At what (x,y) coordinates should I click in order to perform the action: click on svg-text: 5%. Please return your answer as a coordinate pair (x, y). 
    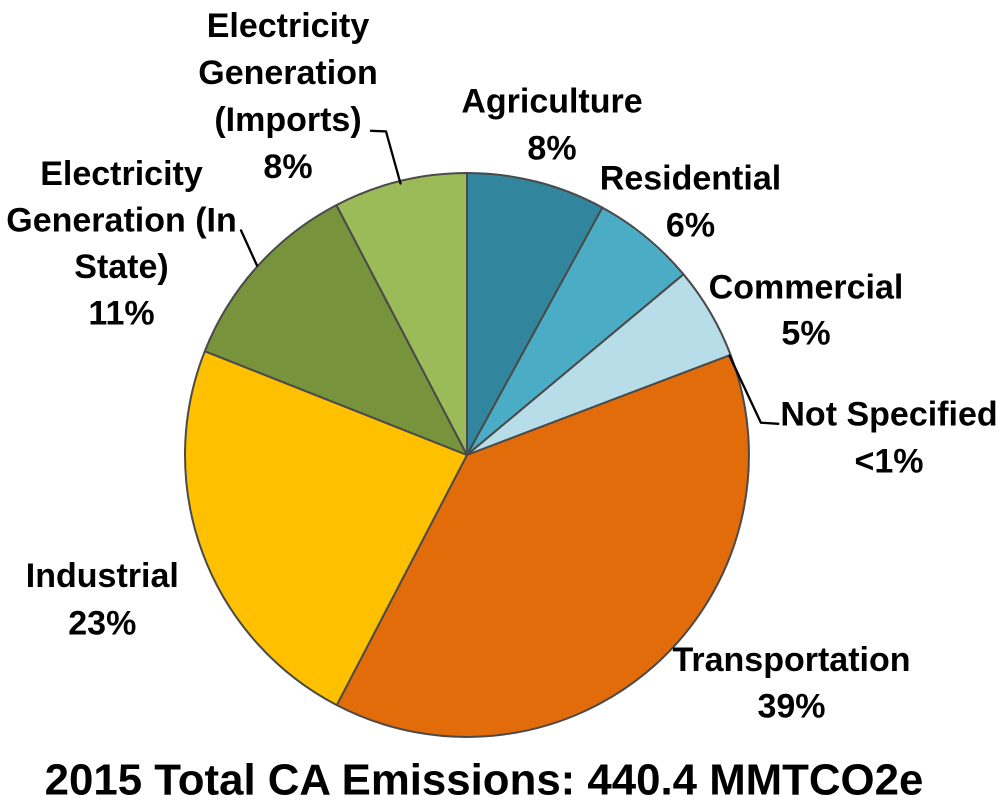
    Looking at the image, I should click on (805, 333).